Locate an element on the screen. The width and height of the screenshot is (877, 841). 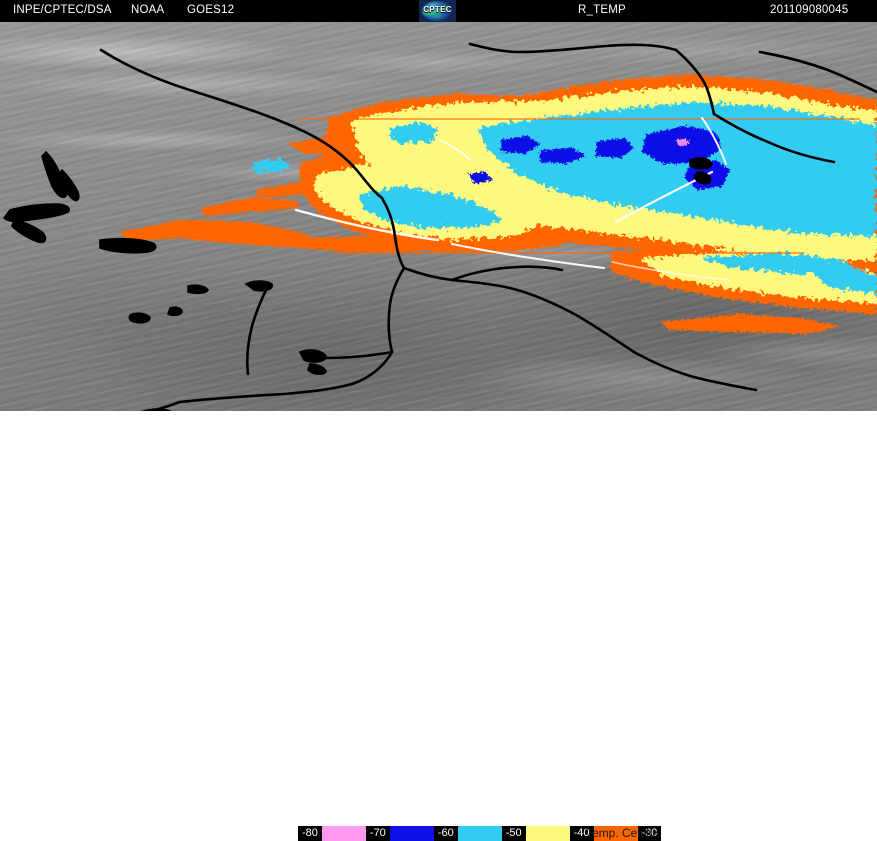
colorbar-tick--80: -80 is located at coordinates (310, 833).